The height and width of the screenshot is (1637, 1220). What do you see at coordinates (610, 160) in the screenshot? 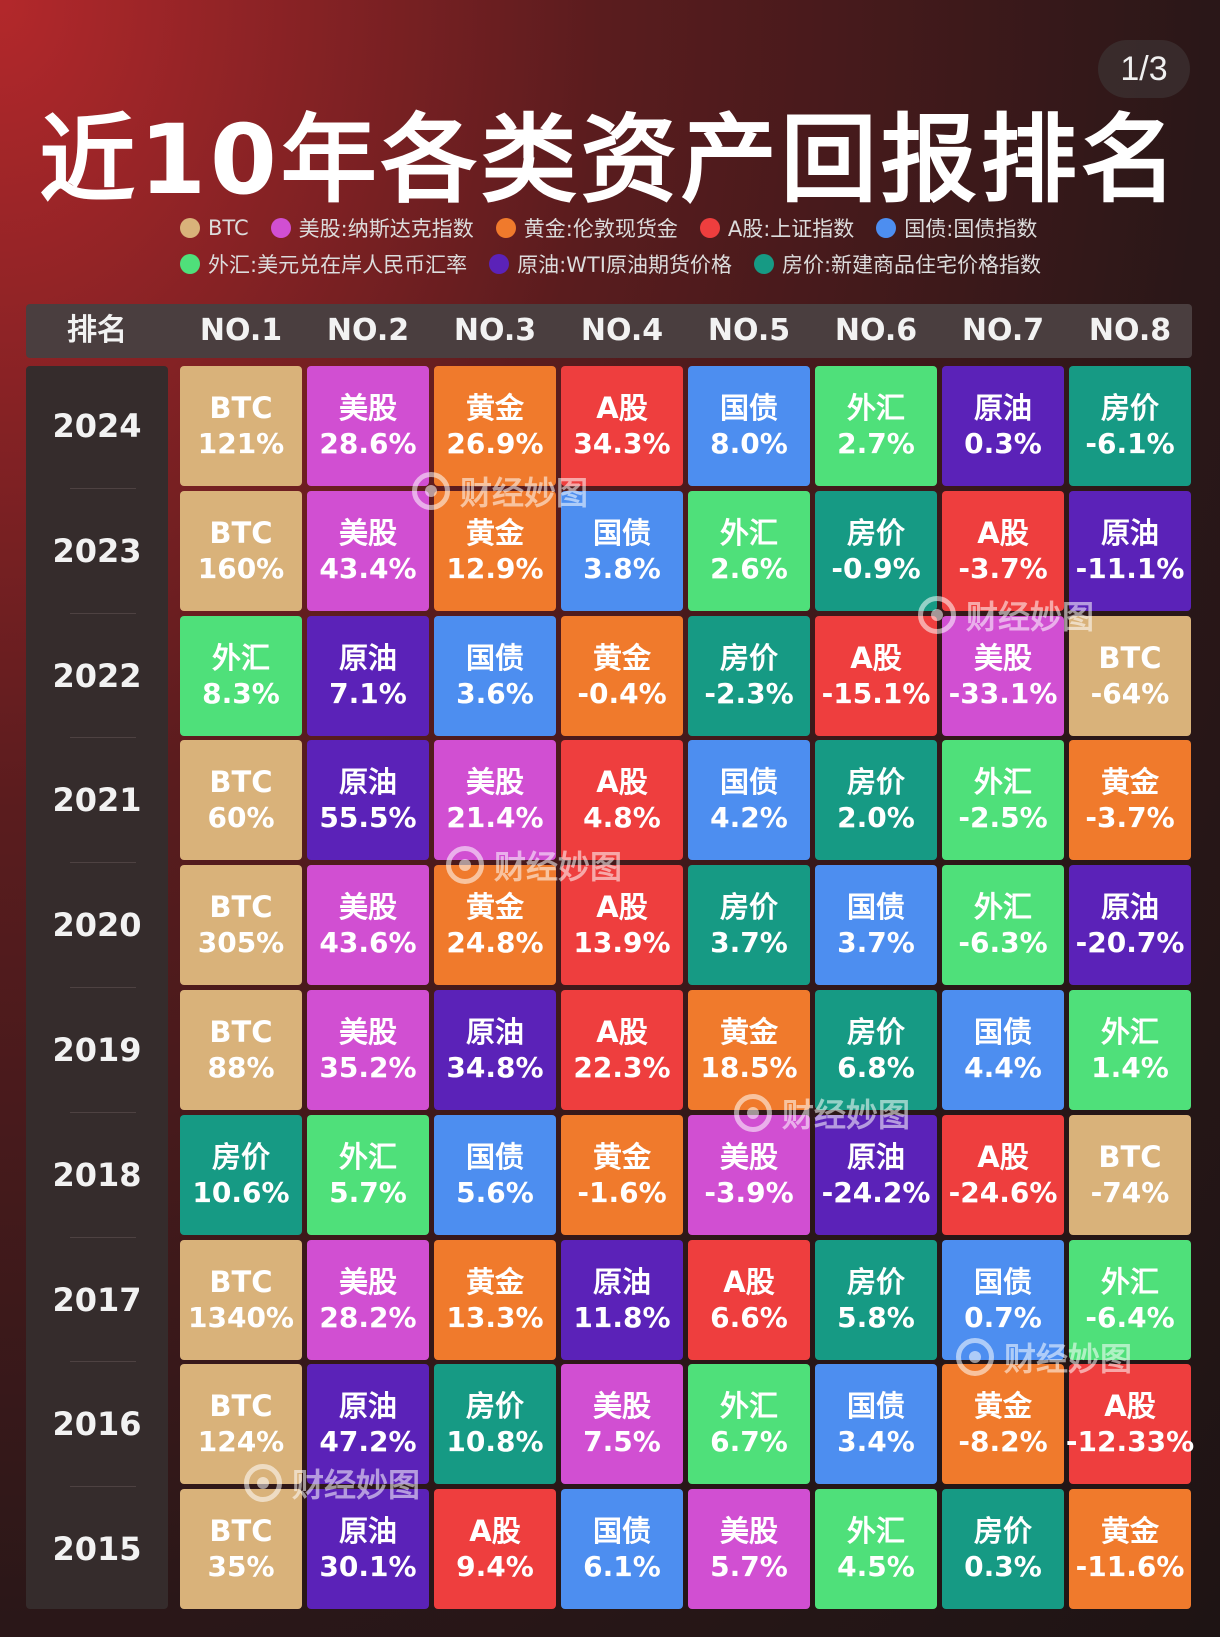
I see `page-title: 近10年各类资产回报排名` at bounding box center [610, 160].